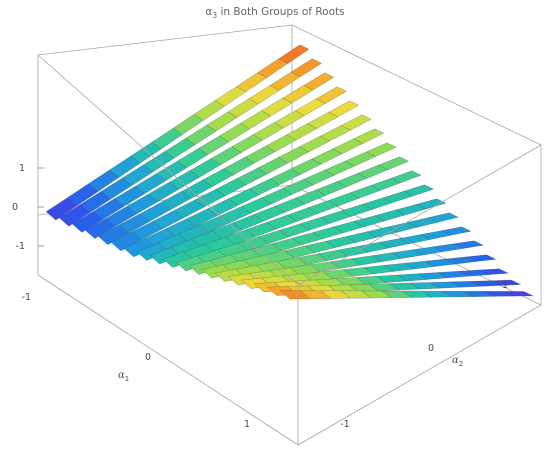 The image size is (550, 454). I want to click on y-tick-label: 1, so click(505, 285).